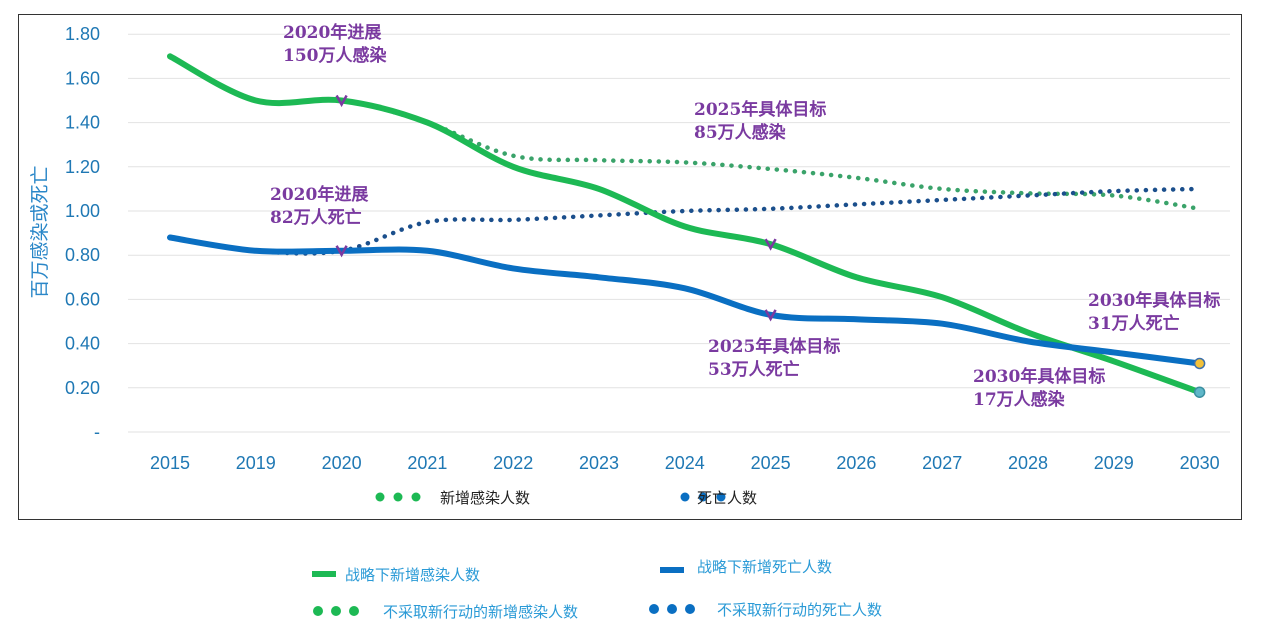 This screenshot has width=1280, height=624. I want to click on y-axis-label: 百万感染或死亡, so click(40, 231).